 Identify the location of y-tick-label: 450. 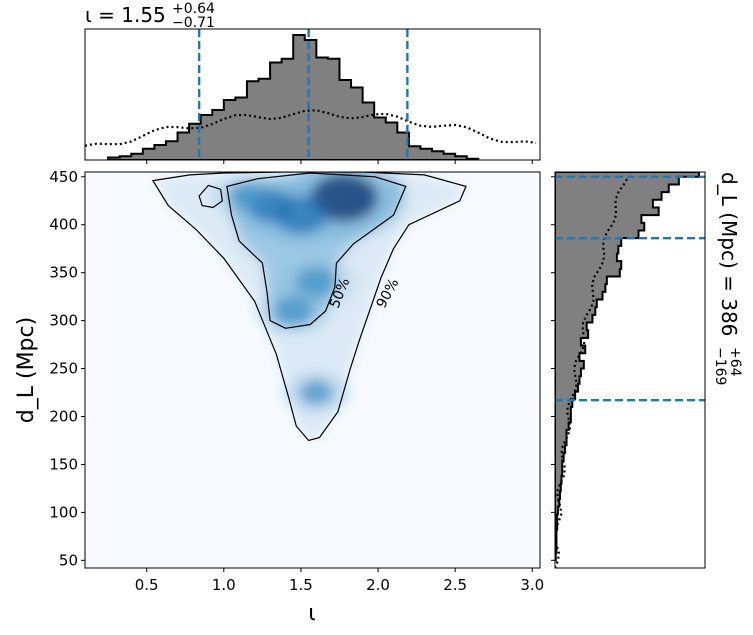
(63, 177).